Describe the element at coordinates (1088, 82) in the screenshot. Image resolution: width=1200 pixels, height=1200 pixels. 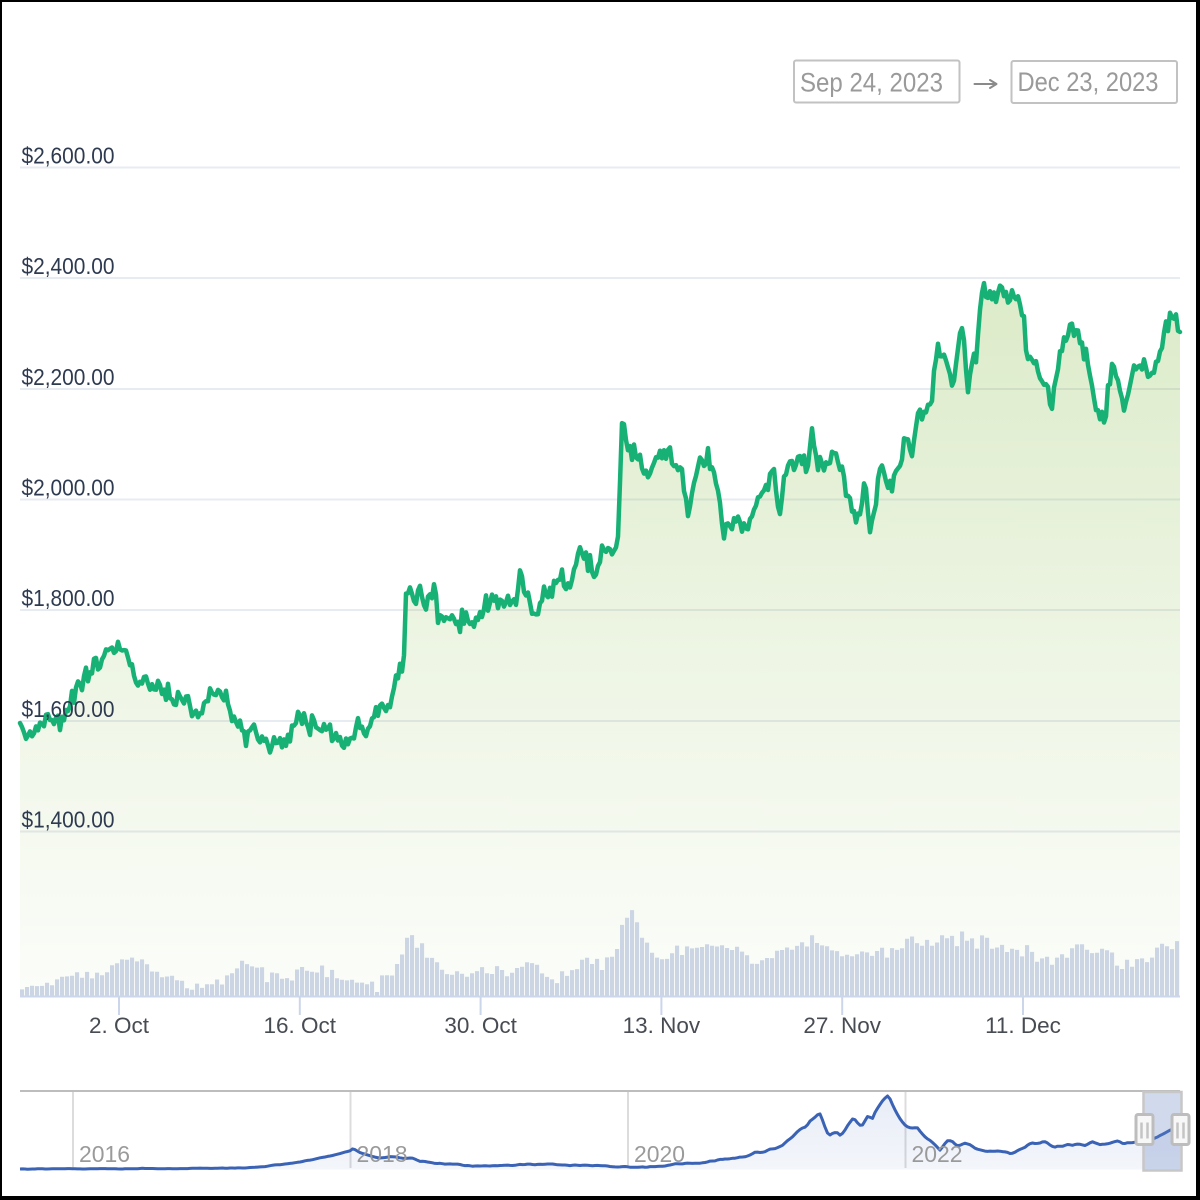
I see `svg-text: Dec 23, 2023` at that location.